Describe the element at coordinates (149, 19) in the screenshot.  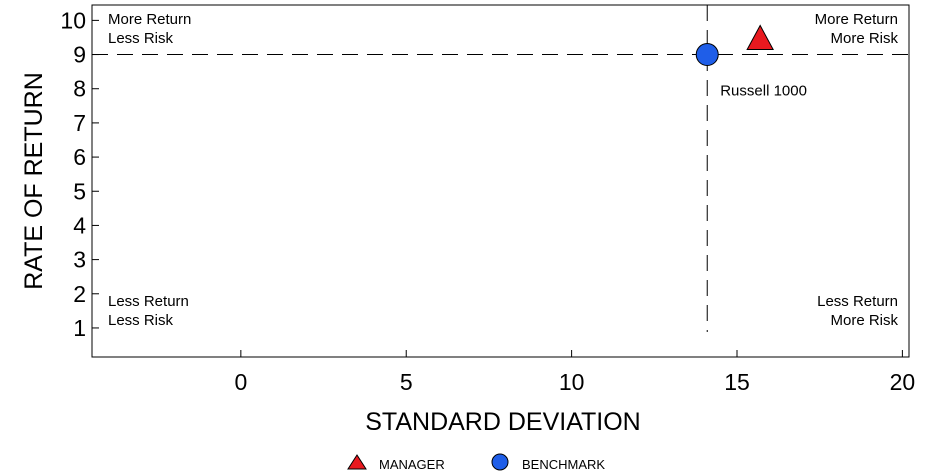
I see `quadrant-top-left-line1: More Return` at that location.